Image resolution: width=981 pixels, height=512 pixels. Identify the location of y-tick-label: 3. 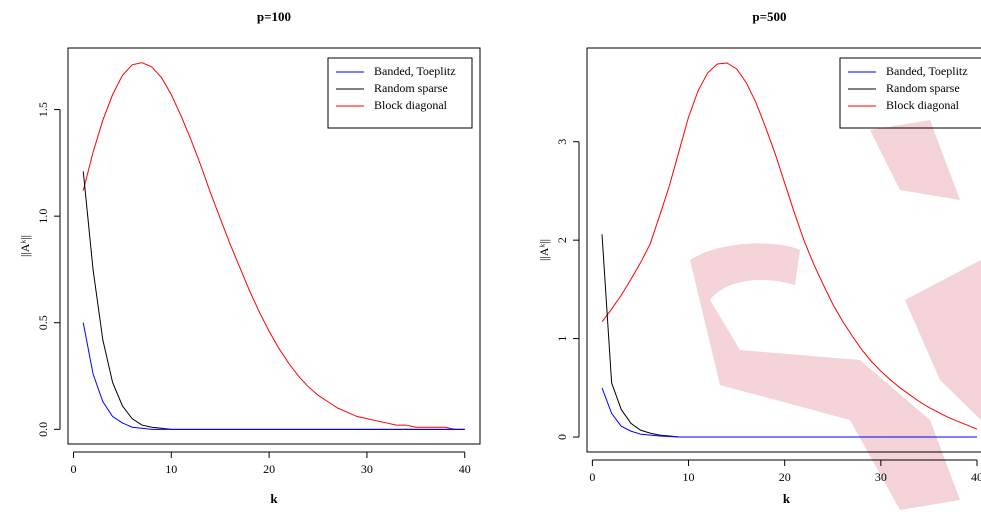
(562, 142).